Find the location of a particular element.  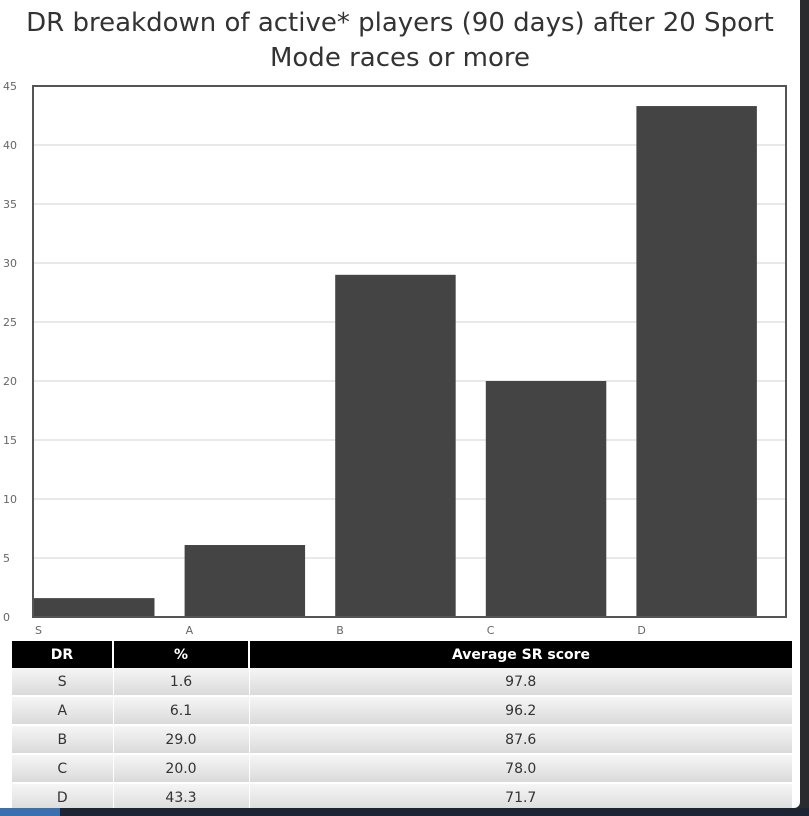

bar-d is located at coordinates (696, 361).